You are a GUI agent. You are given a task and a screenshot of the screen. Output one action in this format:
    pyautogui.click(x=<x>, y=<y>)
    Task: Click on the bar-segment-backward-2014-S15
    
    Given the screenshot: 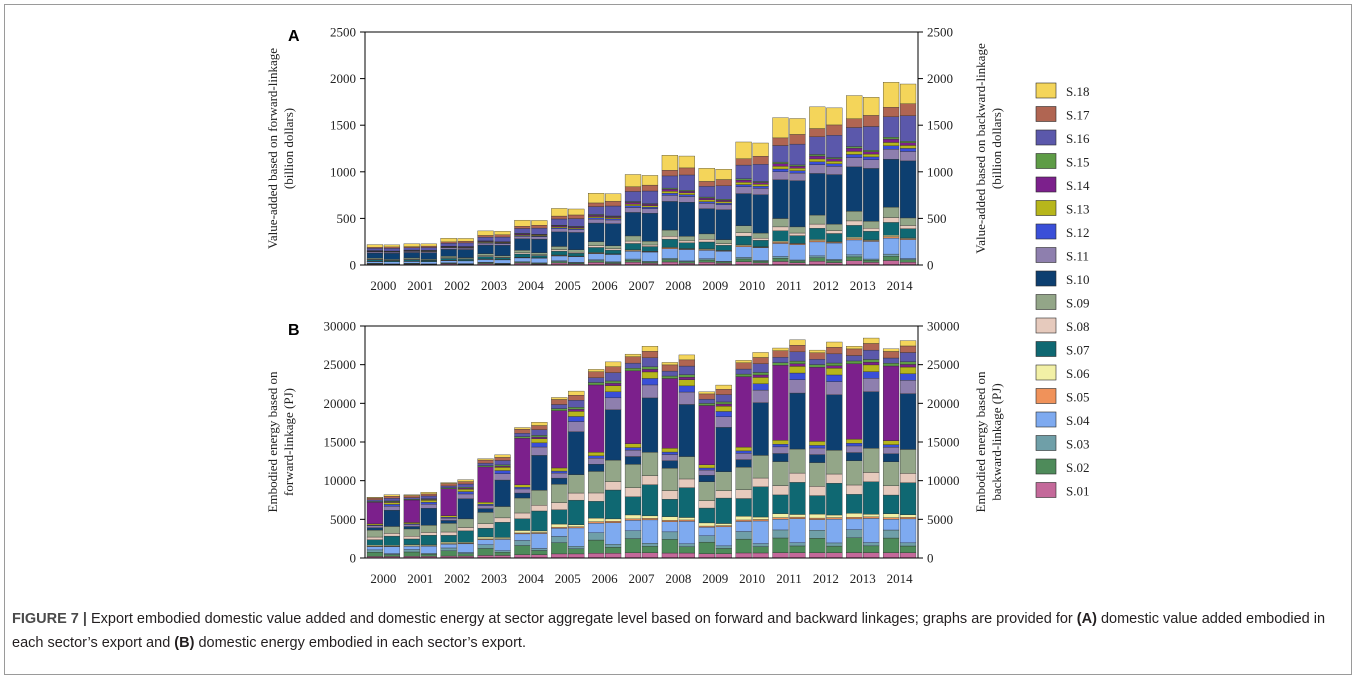 What is the action you would take?
    pyautogui.click(x=908, y=363)
    